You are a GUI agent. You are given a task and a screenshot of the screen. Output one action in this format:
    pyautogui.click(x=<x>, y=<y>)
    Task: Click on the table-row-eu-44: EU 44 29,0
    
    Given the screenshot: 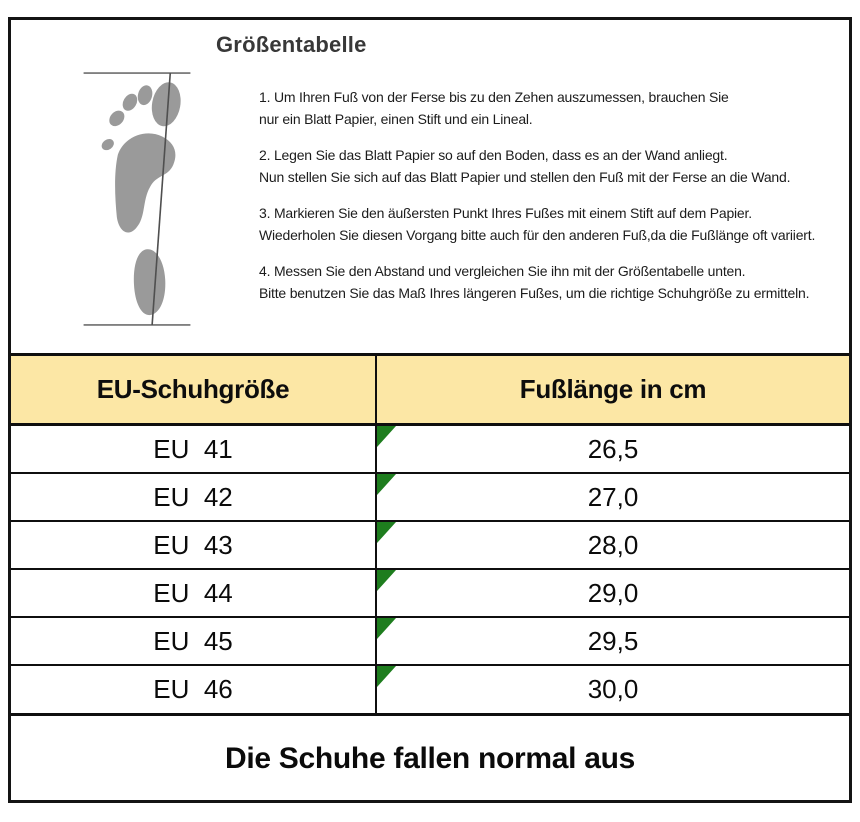 What is the action you would take?
    pyautogui.click(x=430, y=594)
    